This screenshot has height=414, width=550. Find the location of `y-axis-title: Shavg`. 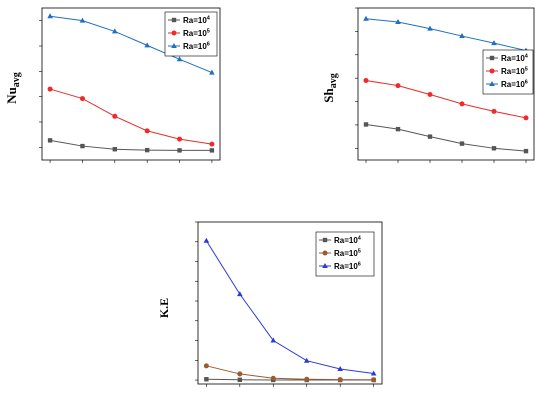

y-axis-title: Shavg is located at coordinates (330, 87).